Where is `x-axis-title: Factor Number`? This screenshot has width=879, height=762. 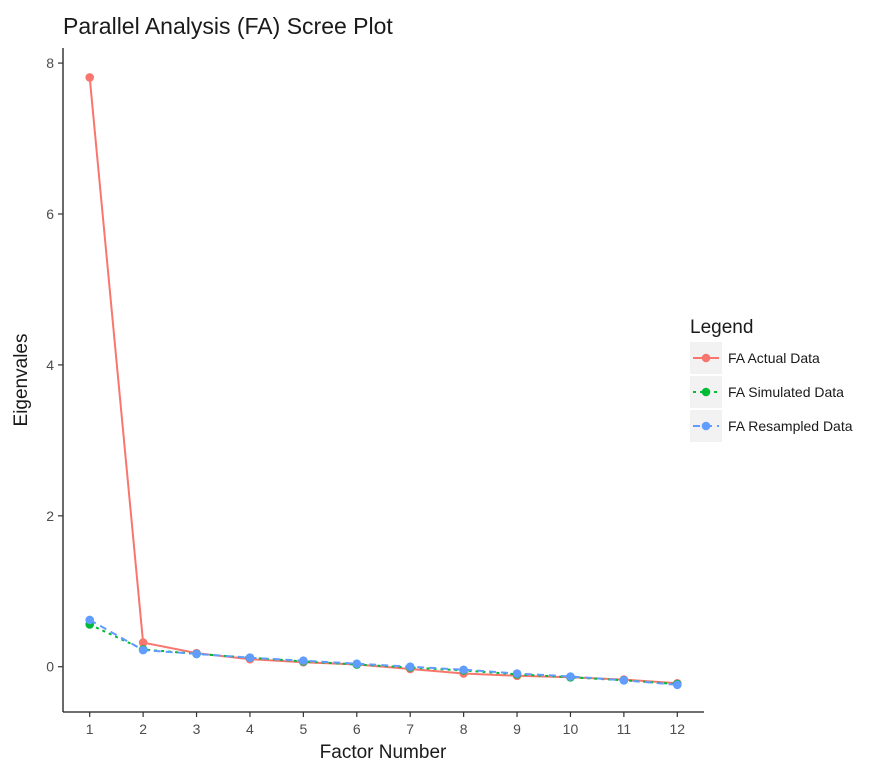
x-axis-title: Factor Number is located at coordinates (383, 752).